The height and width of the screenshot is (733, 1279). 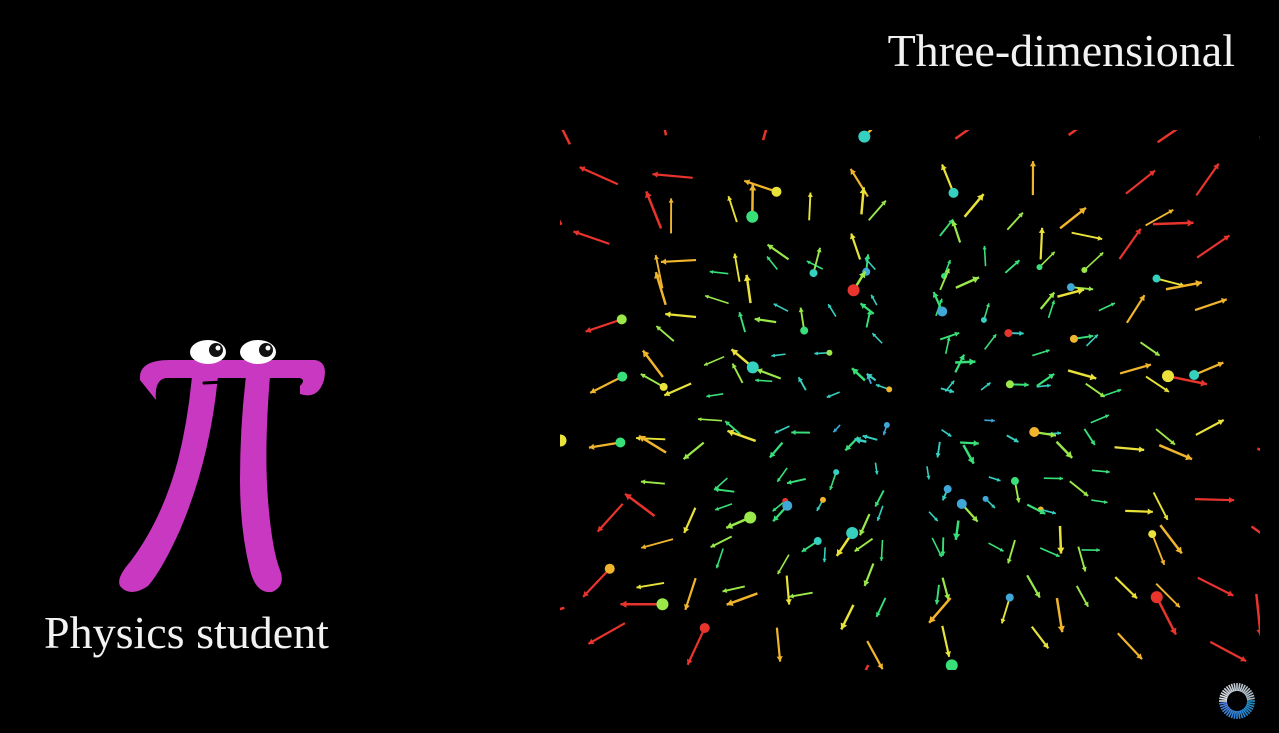 I want to click on pi-right-leg, so click(x=261, y=484).